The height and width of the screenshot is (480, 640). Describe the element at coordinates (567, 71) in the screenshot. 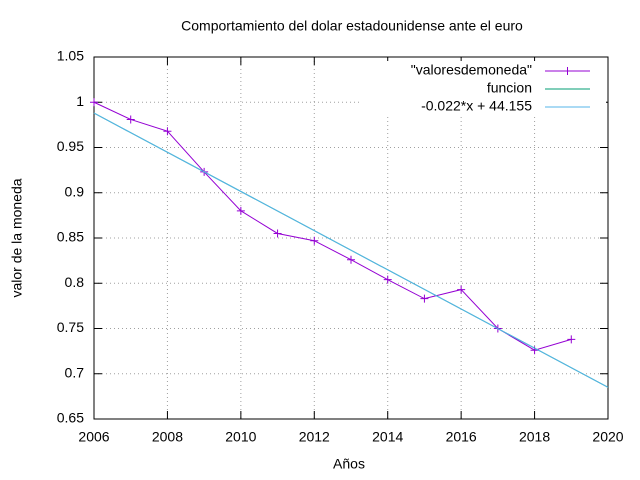

I see `legend-marker` at that location.